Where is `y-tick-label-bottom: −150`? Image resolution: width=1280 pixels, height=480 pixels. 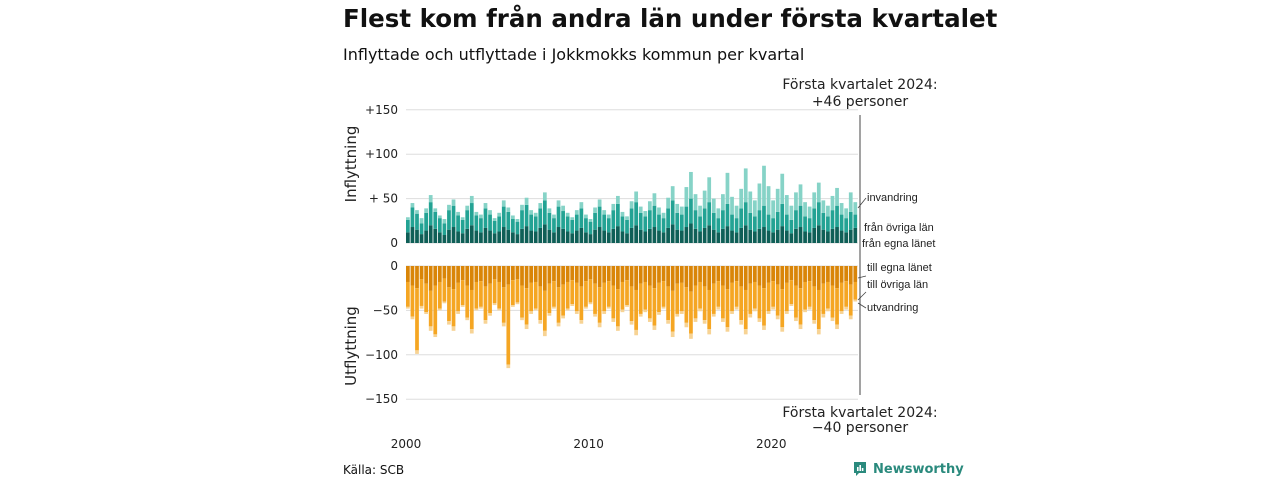
y-tick-label-bottom: −150 is located at coordinates (381, 399).